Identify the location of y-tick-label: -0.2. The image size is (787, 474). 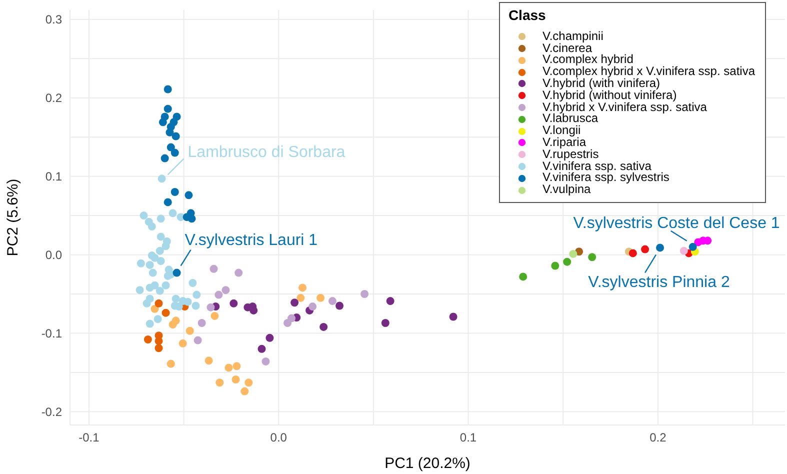
(51, 411).